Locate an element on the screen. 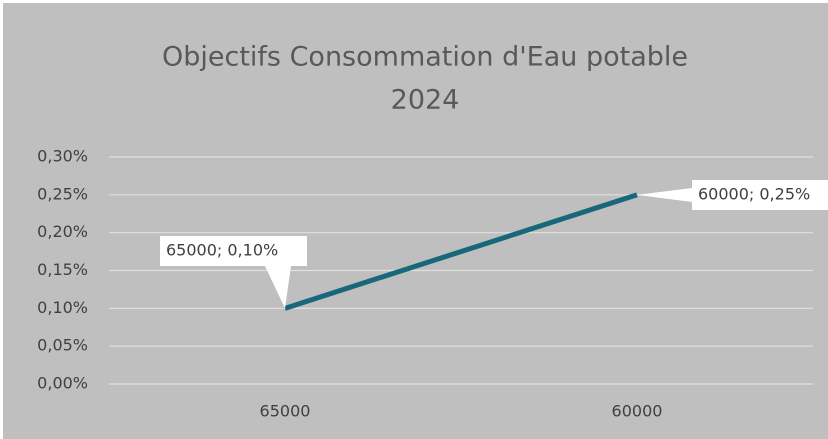 The width and height of the screenshot is (828, 439). y-tick-label: 0,15% is located at coordinates (62, 269).